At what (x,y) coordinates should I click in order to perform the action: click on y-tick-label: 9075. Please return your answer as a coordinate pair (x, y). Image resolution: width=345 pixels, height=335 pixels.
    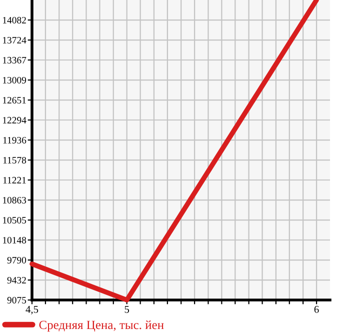
    Looking at the image, I should click on (16, 300).